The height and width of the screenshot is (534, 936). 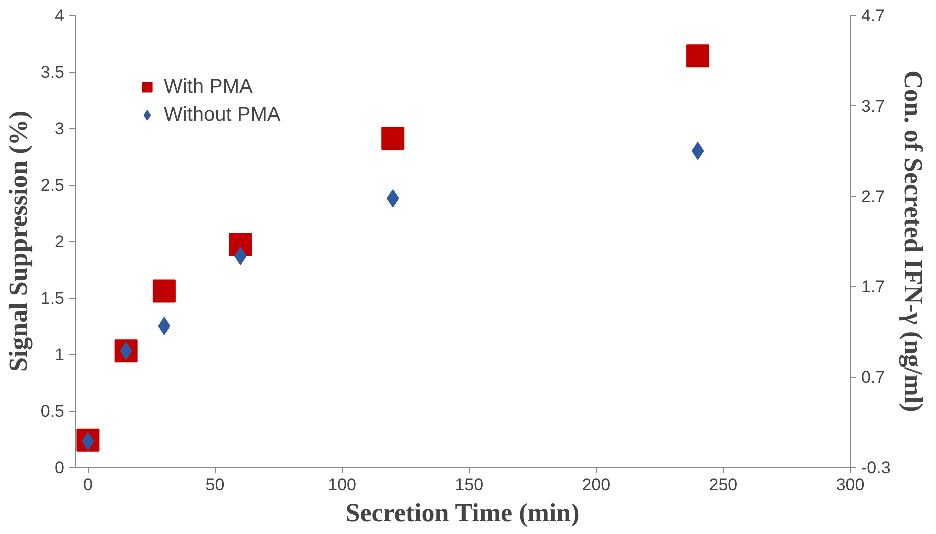 I want to click on x-tick-label: 250, so click(x=723, y=485).